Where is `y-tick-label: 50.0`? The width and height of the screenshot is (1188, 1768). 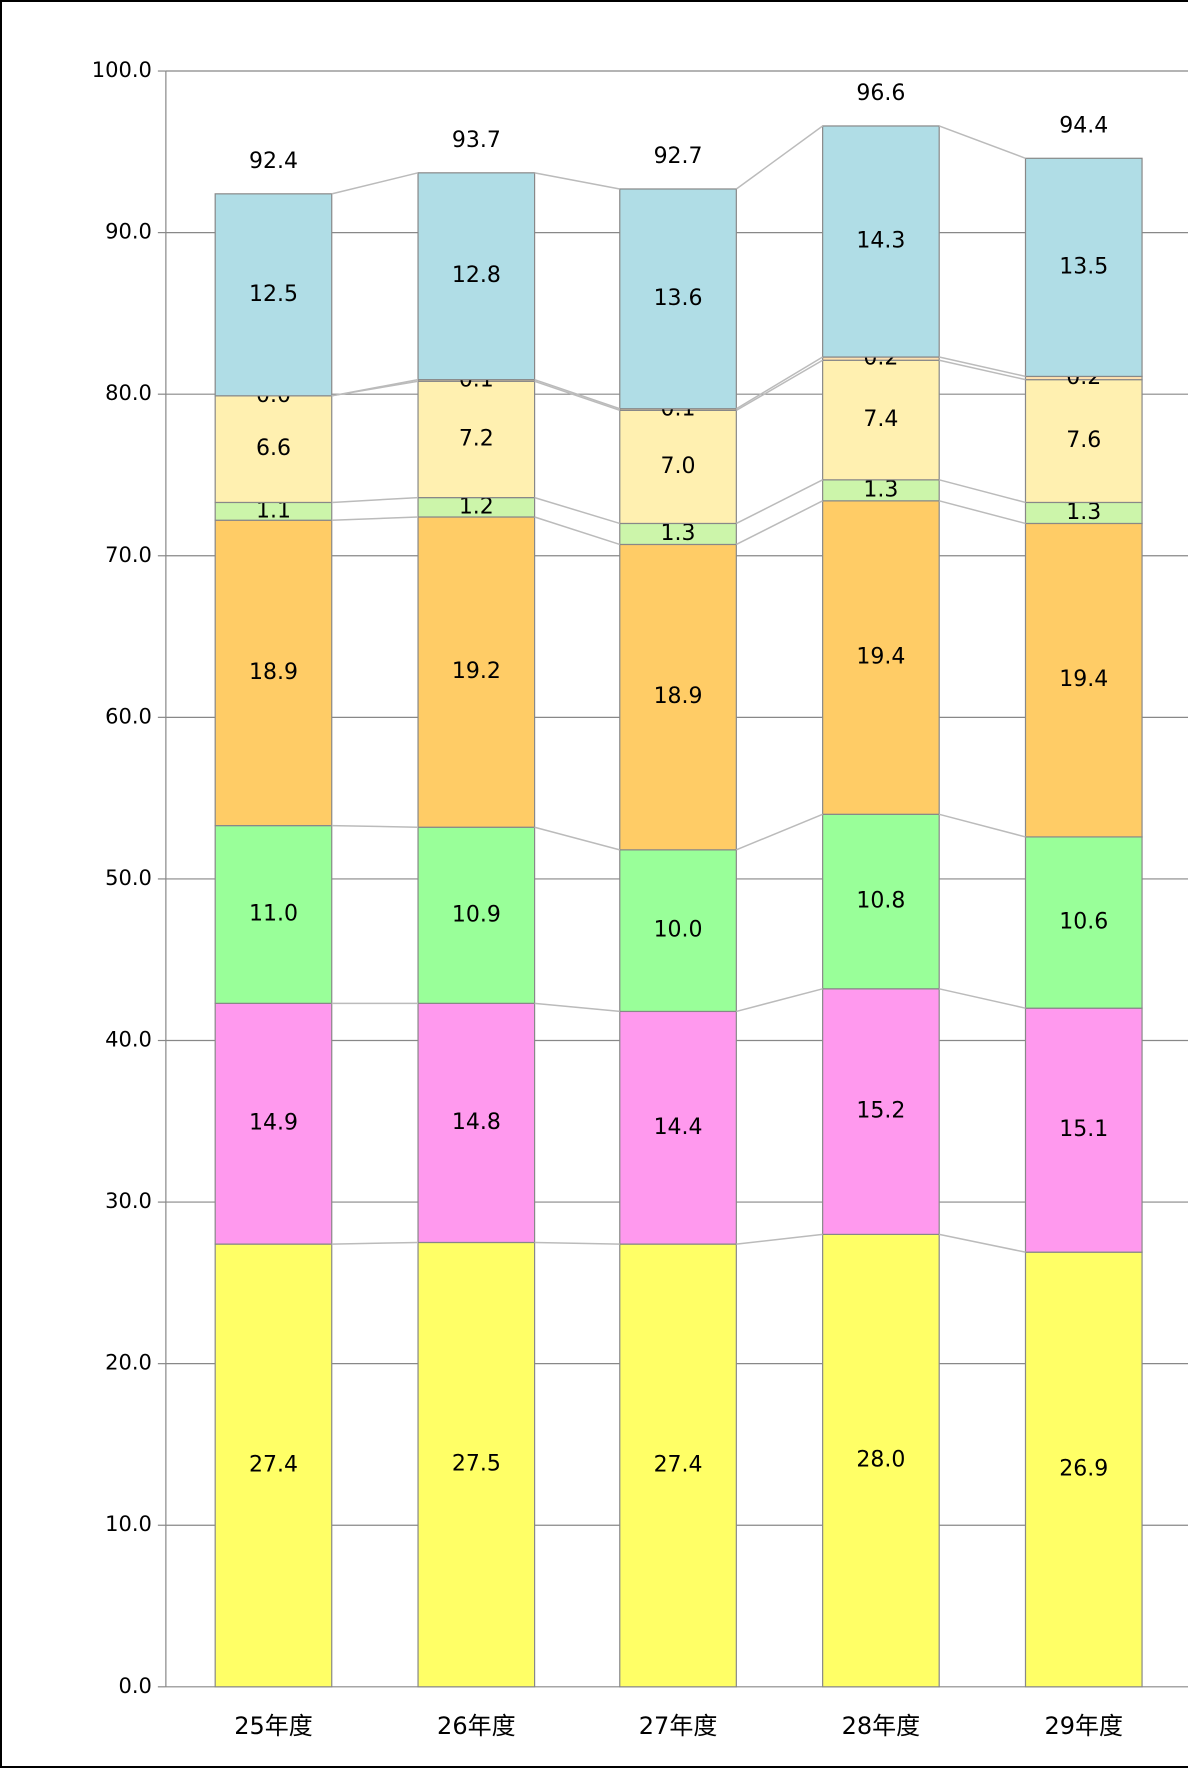 y-tick-label: 50.0 is located at coordinates (128, 878).